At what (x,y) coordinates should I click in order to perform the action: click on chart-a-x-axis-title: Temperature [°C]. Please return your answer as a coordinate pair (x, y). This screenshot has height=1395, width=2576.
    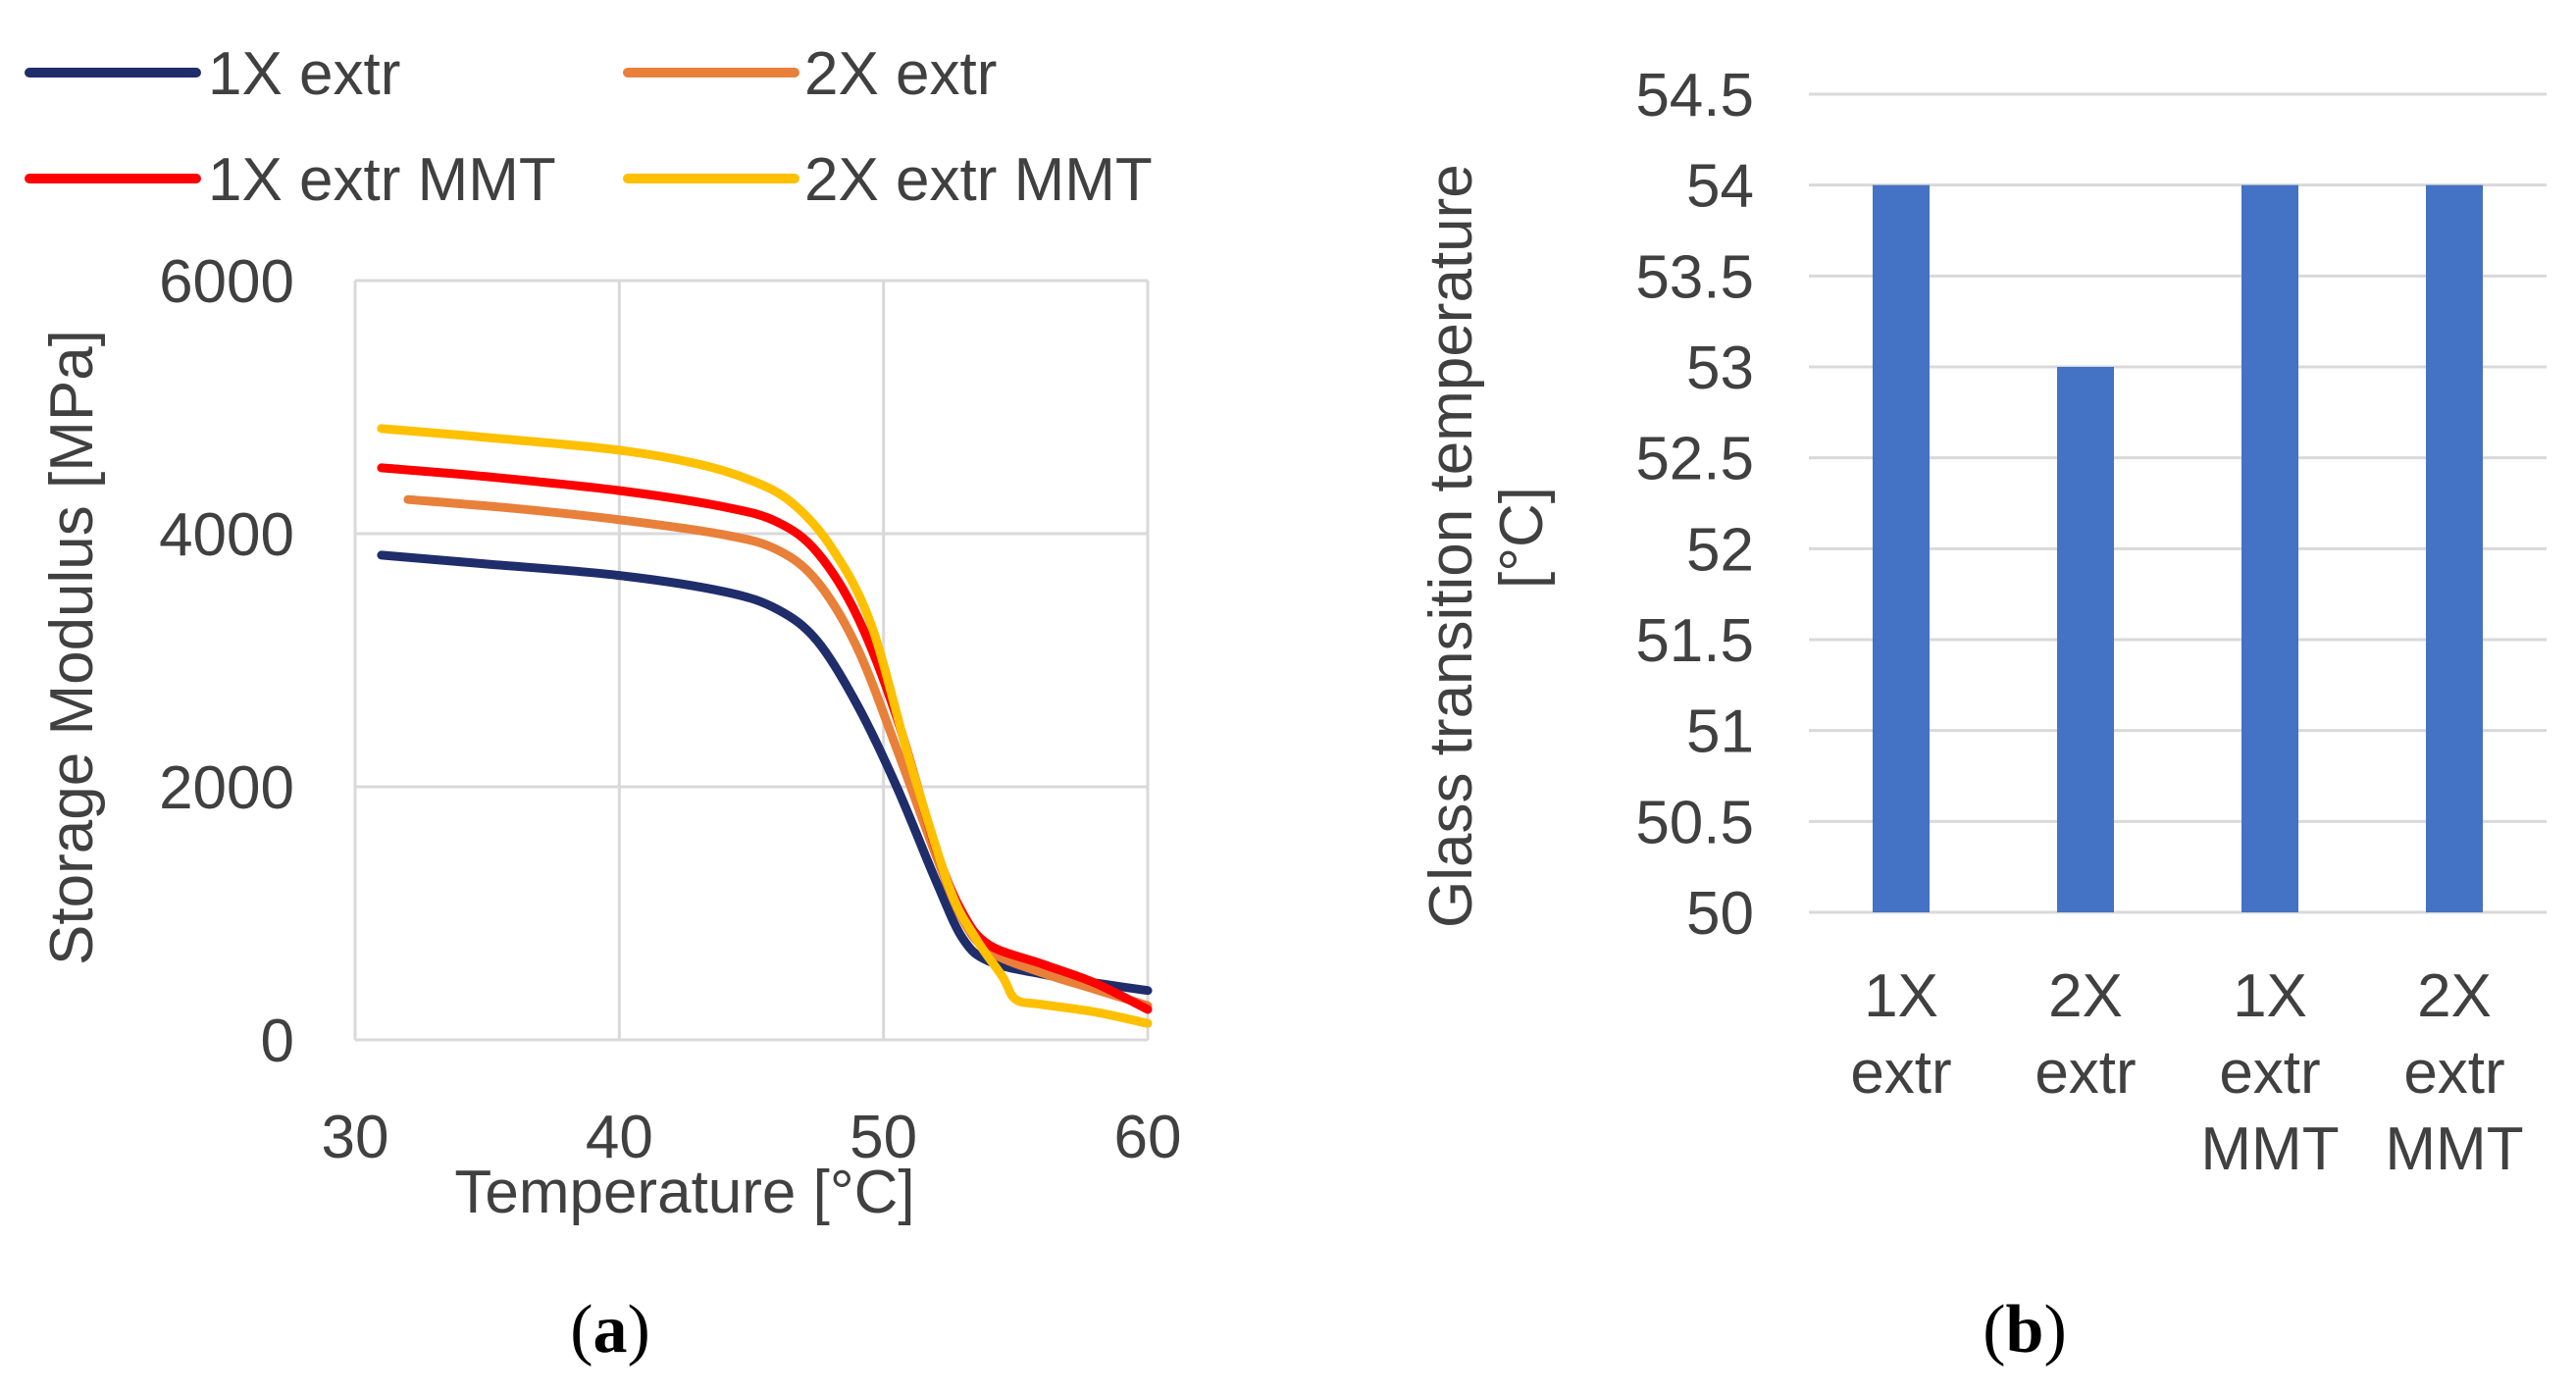
    Looking at the image, I should click on (684, 1192).